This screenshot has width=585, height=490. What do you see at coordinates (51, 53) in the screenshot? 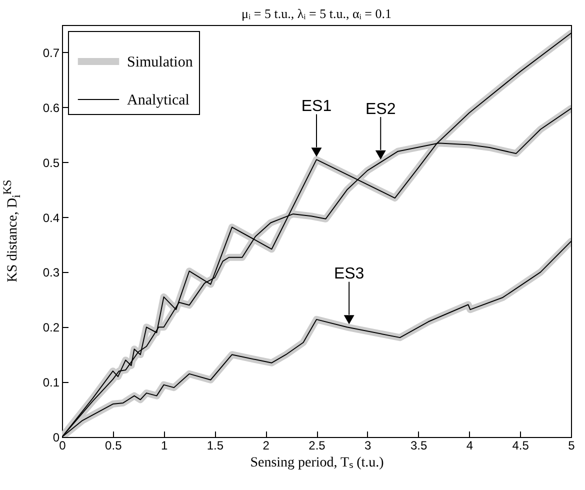
I see `y-tick-label: 0.7` at bounding box center [51, 53].